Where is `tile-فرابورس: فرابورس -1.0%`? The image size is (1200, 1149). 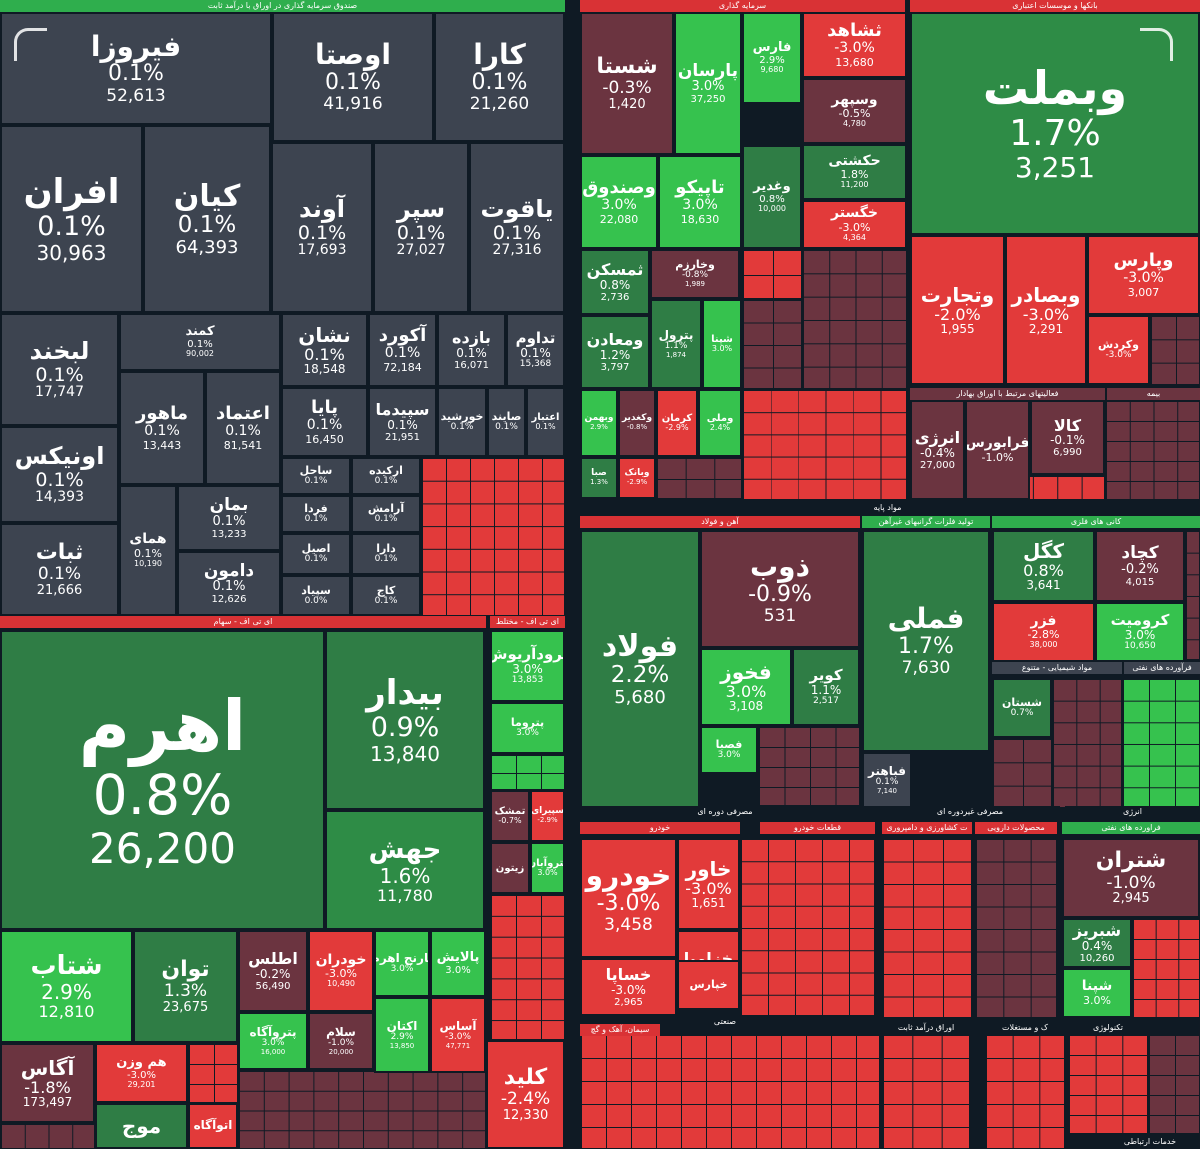
tile-فرابورس: فرابورس -1.0% is located at coordinates (997, 450).